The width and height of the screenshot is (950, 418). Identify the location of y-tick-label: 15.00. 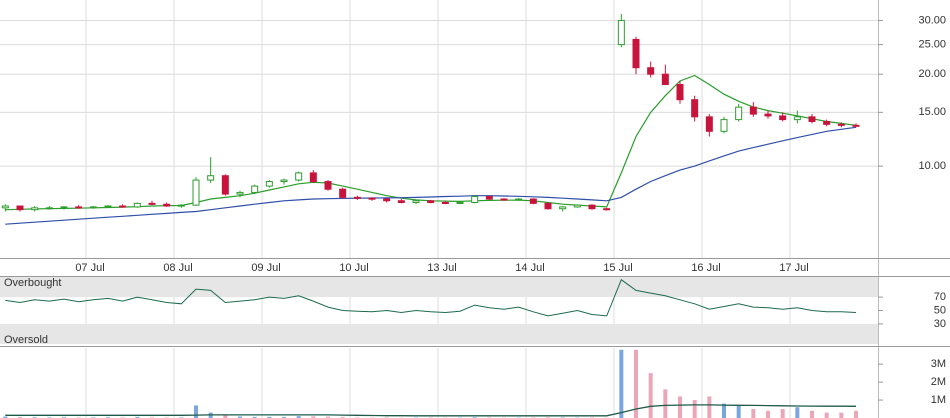
(932, 112).